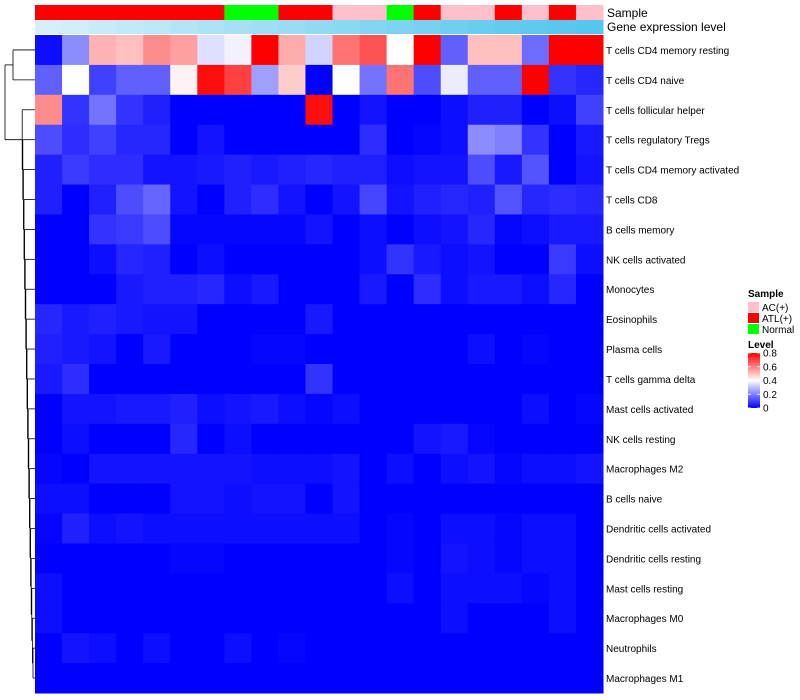 Image resolution: width=800 pixels, height=700 pixels. What do you see at coordinates (427, 27) in the screenshot?
I see `expression-annotation-cell` at bounding box center [427, 27].